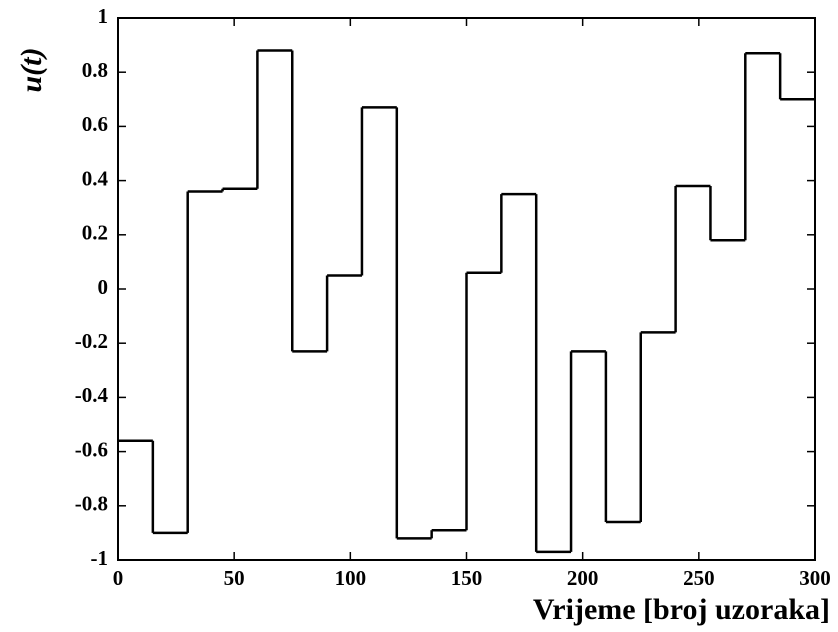  Describe the element at coordinates (103, 16) in the screenshot. I see `y-tick-label: 1` at that location.